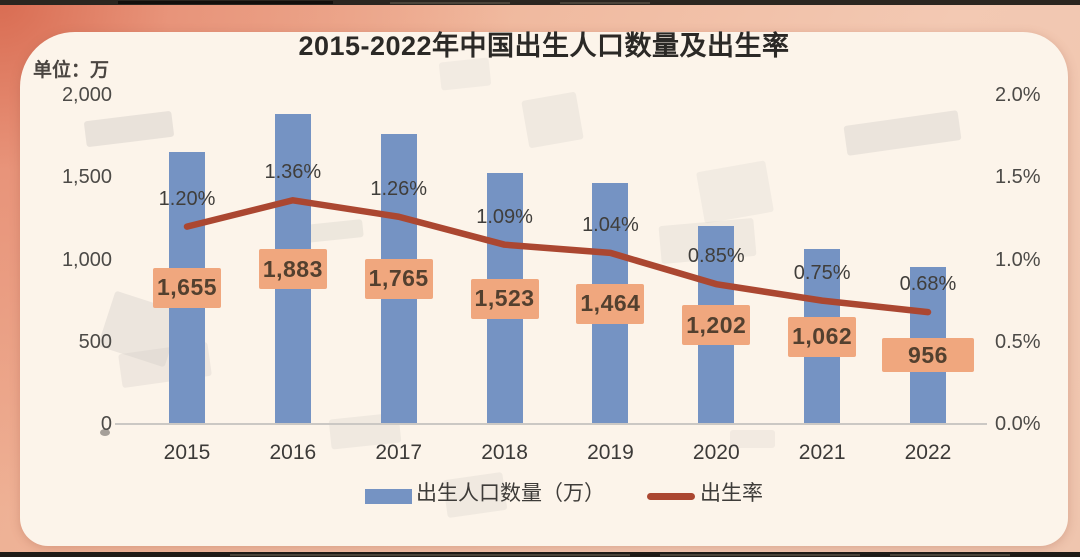 The width and height of the screenshot is (1080, 557). What do you see at coordinates (106, 424) in the screenshot?
I see `y-axis-tick-left: 0` at bounding box center [106, 424].